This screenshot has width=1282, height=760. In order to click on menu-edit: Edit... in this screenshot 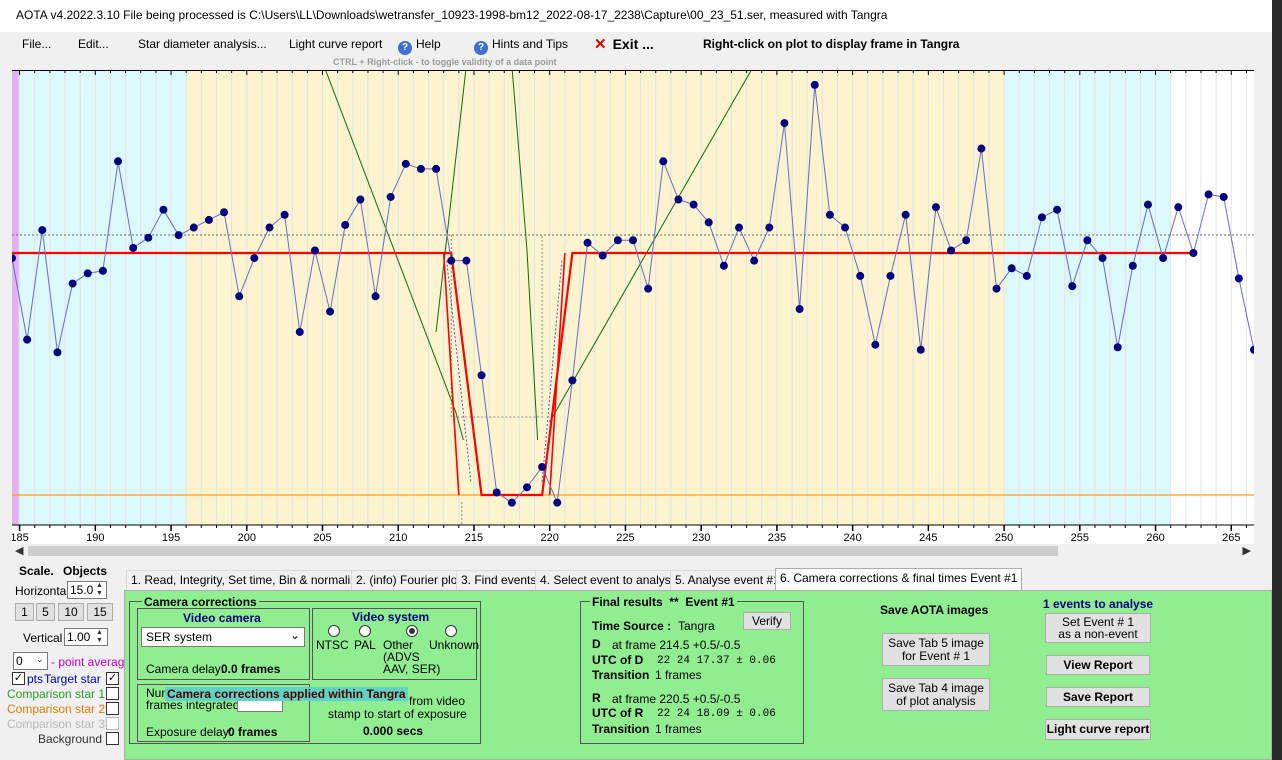, I will do `click(93, 44)`.